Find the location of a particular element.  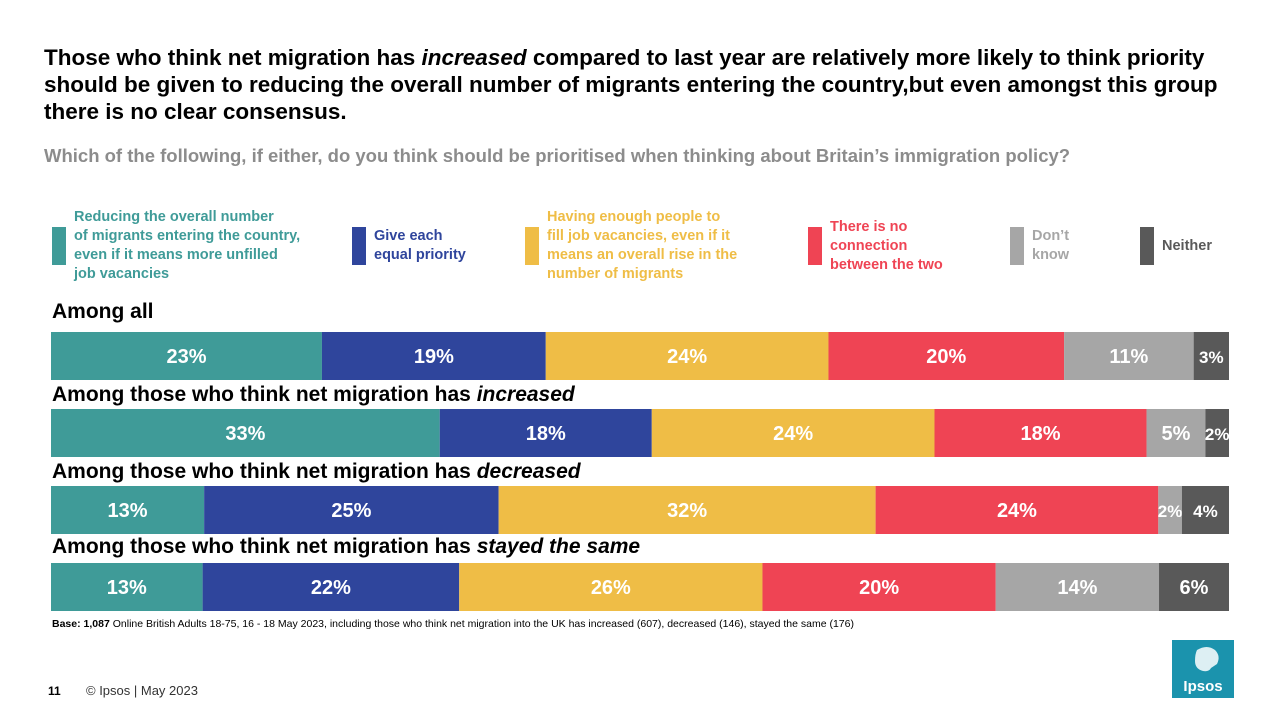

data-label: 32% is located at coordinates (687, 511).